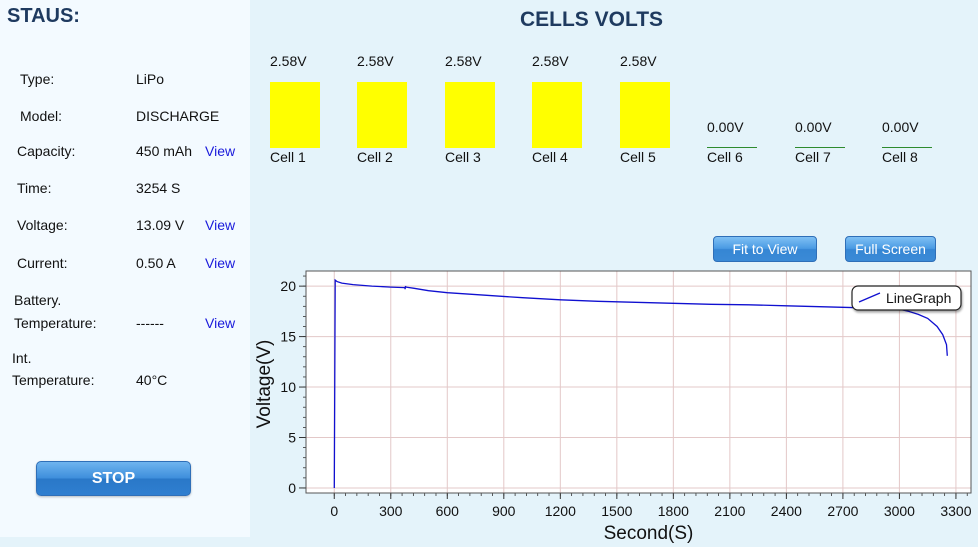  I want to click on cell-label: Cell 6, so click(725, 157).